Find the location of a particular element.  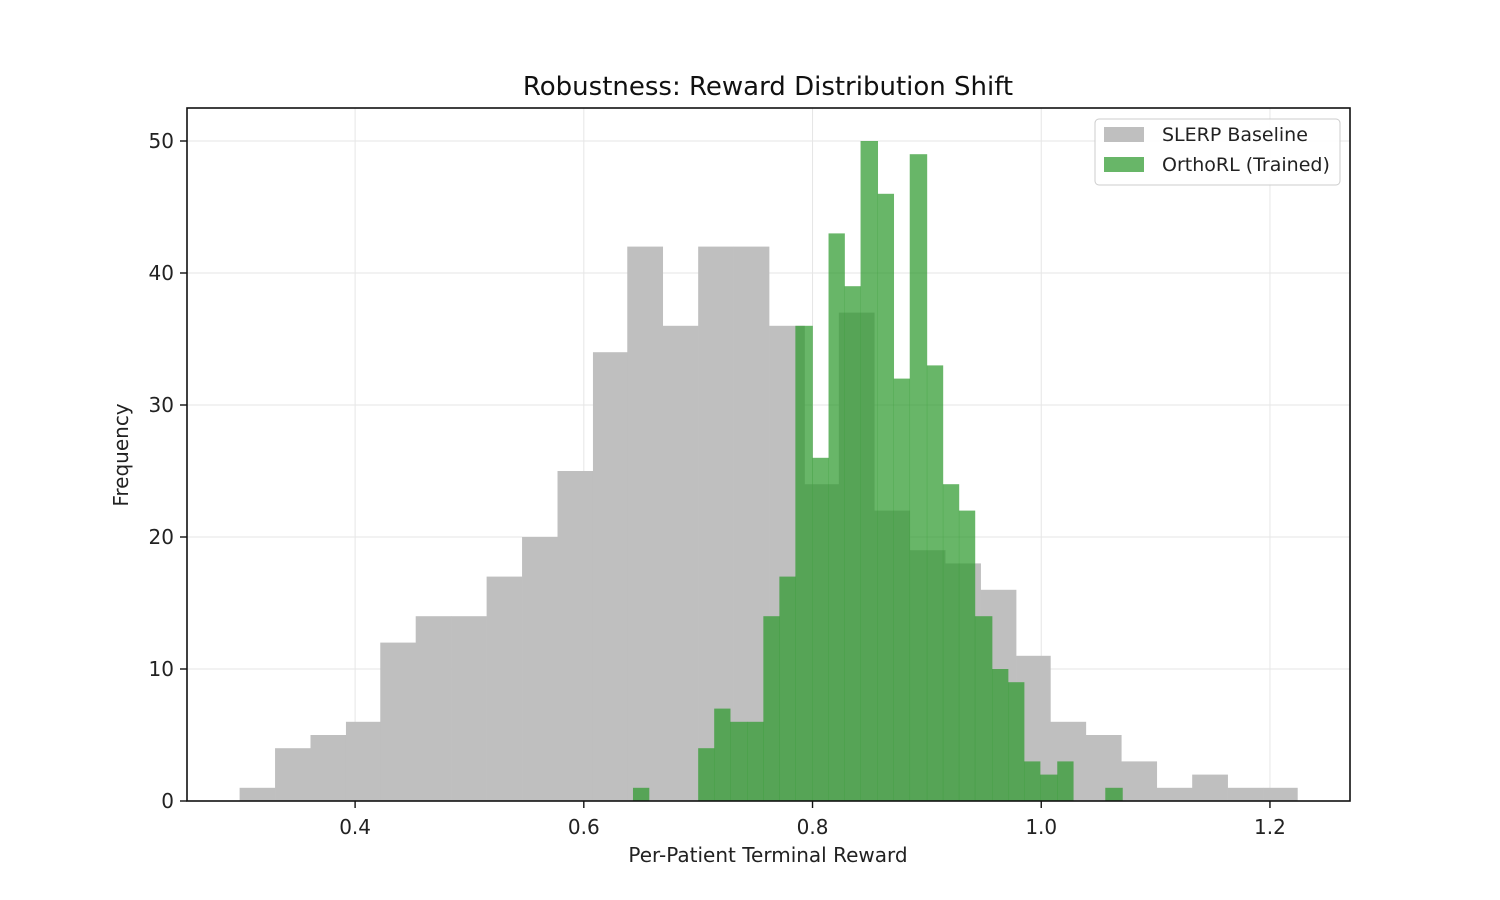

legend: SLERP Baseline OrthoRL (Trained) is located at coordinates (1217, 152).